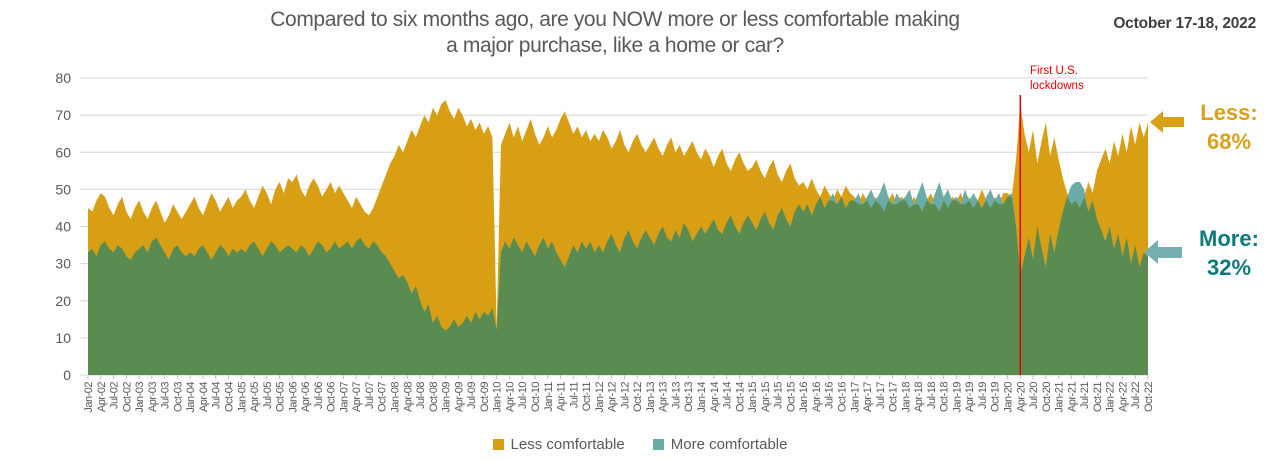  Describe the element at coordinates (945, 397) in the screenshot. I see `svg-text: Oct-18` at that location.